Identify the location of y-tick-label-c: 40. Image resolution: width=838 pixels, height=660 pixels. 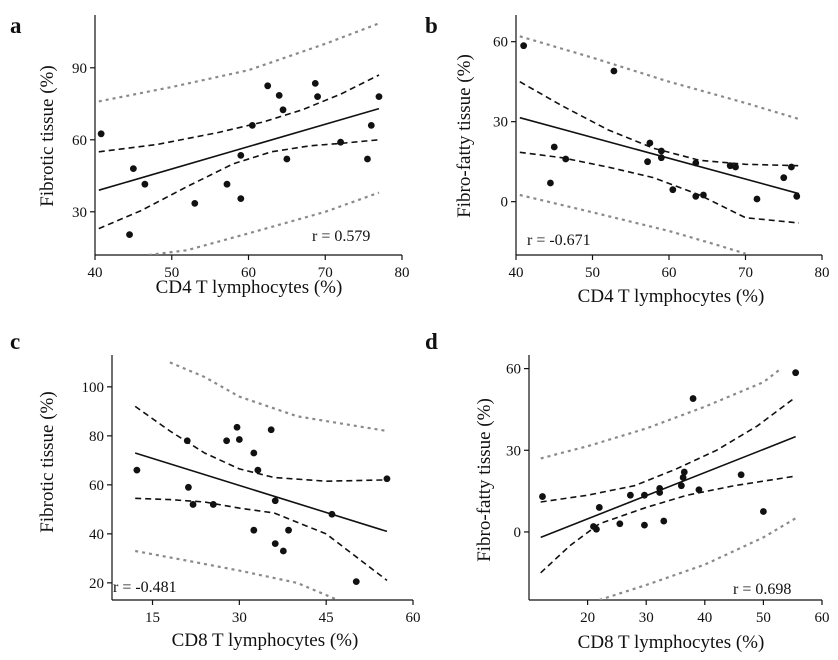
(96, 535).